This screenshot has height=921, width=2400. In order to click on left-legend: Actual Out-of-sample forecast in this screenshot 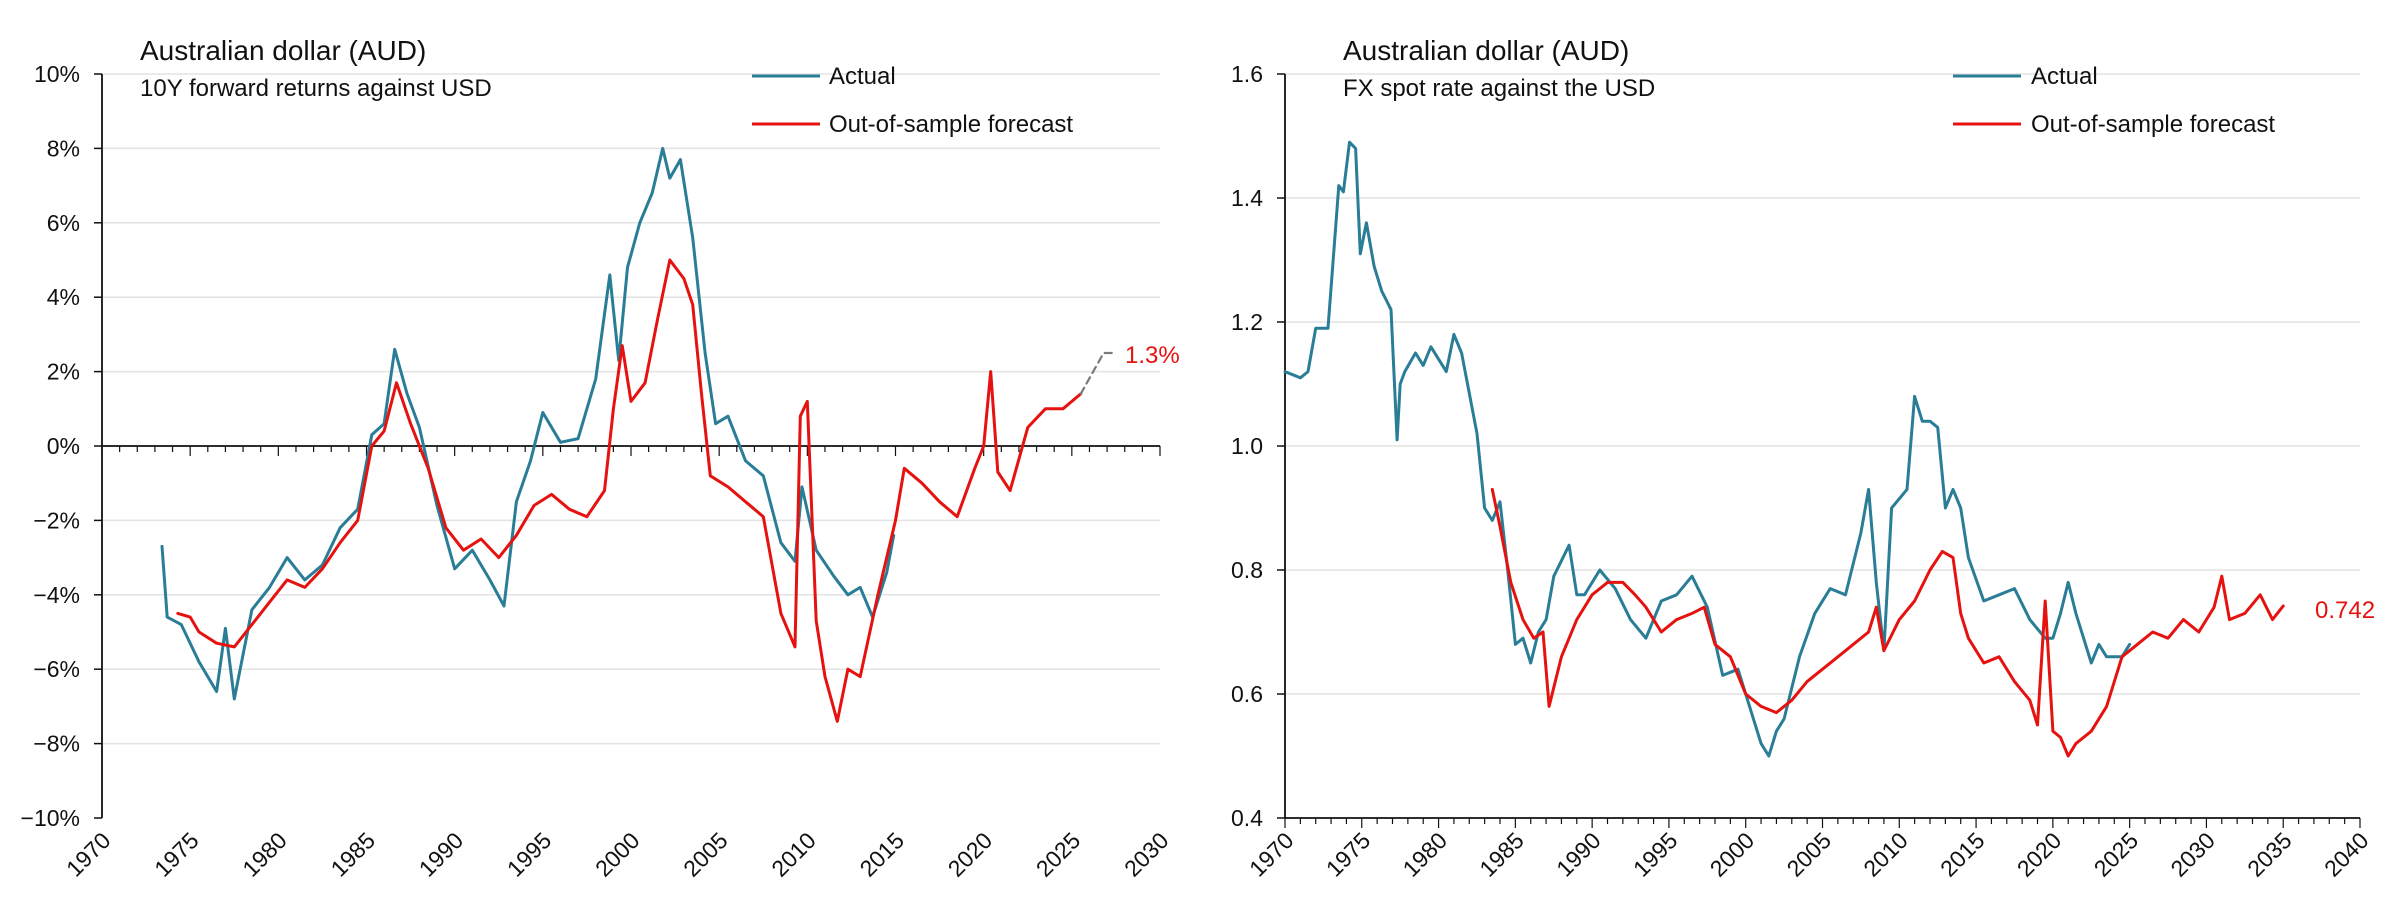, I will do `click(912, 100)`.